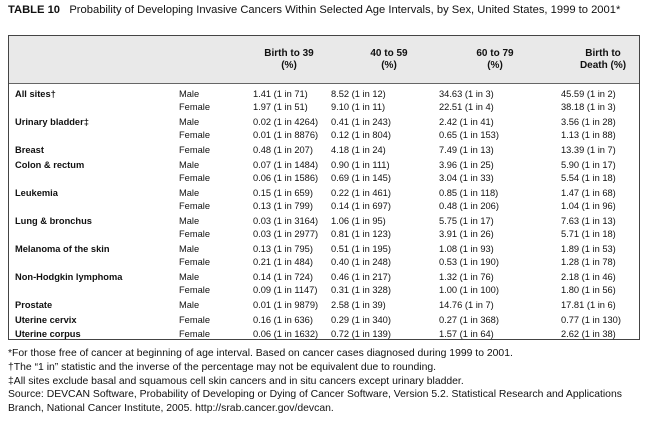  Describe the element at coordinates (46, 319) in the screenshot. I see `row-label: Uterine cervix` at that location.